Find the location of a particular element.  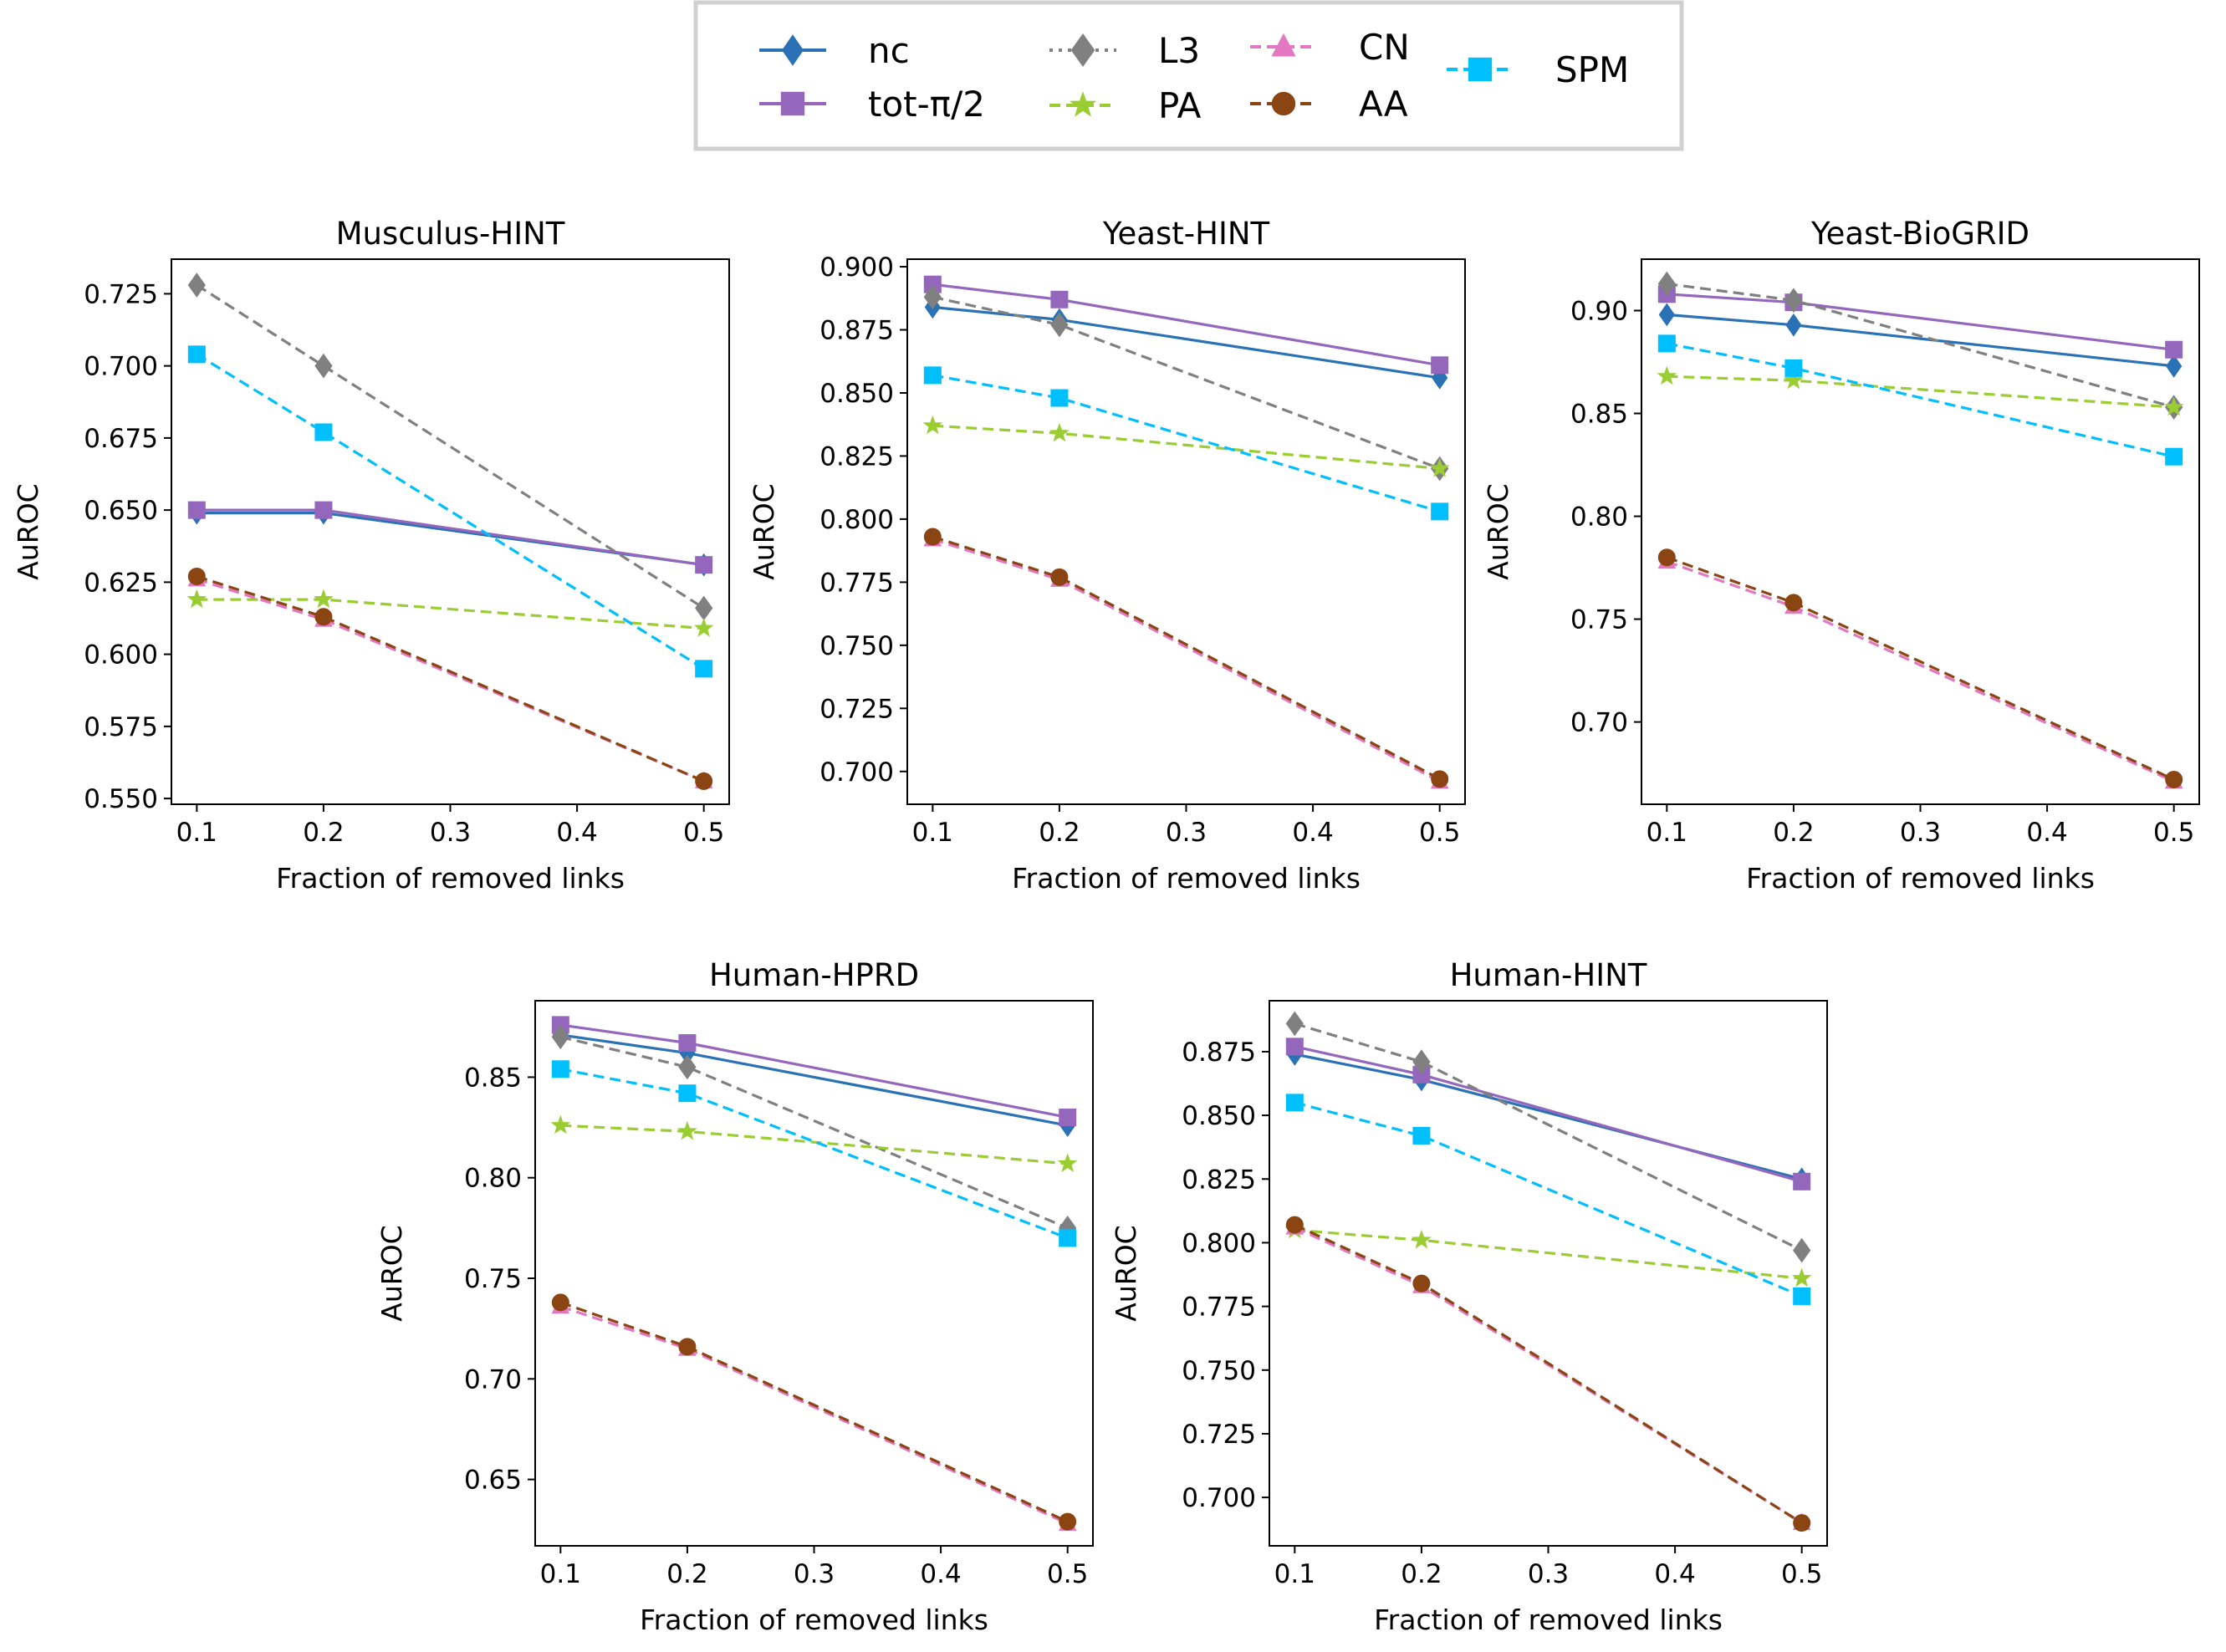

legend-marker-tot is located at coordinates (792, 103).